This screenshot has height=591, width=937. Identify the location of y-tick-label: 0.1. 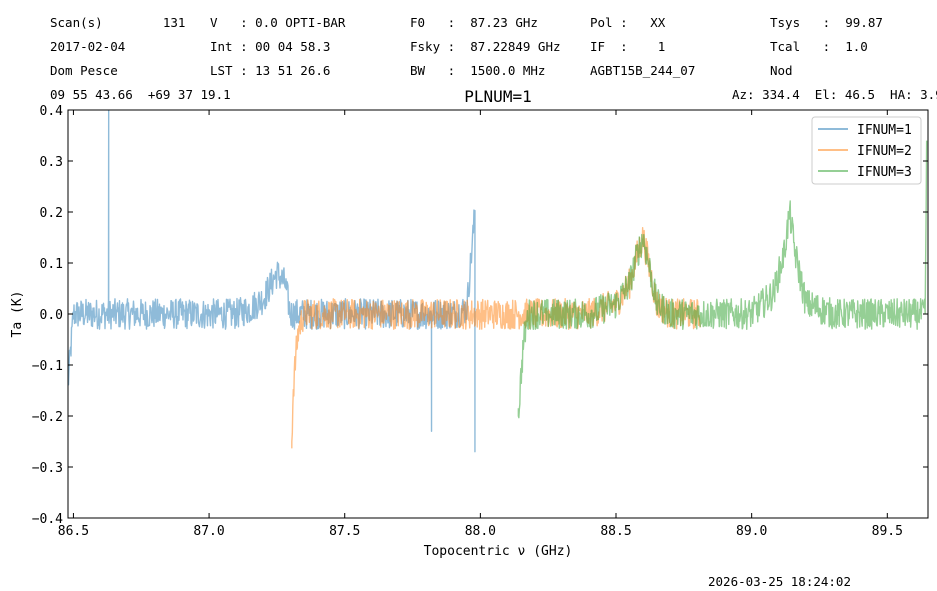
(51, 264).